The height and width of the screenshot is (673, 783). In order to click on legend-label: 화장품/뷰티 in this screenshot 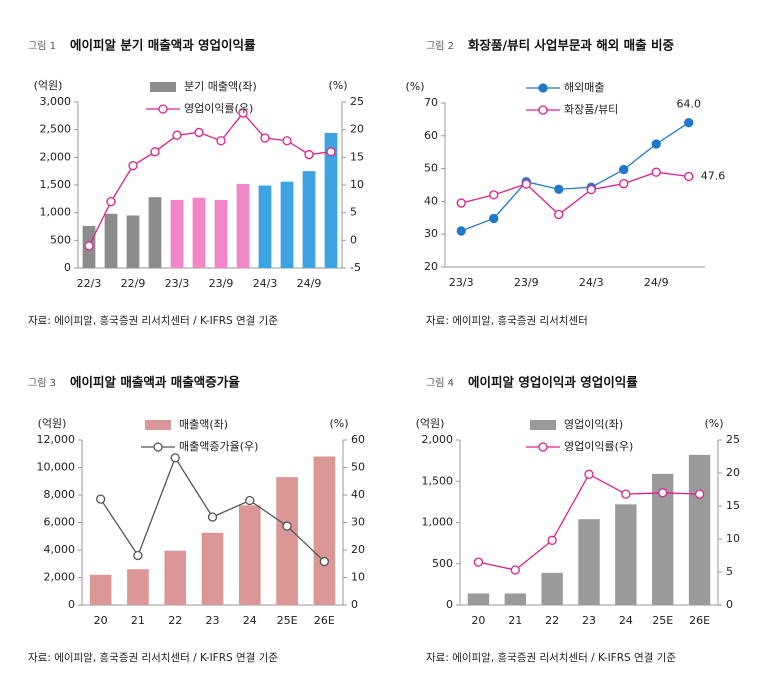, I will do `click(591, 109)`.